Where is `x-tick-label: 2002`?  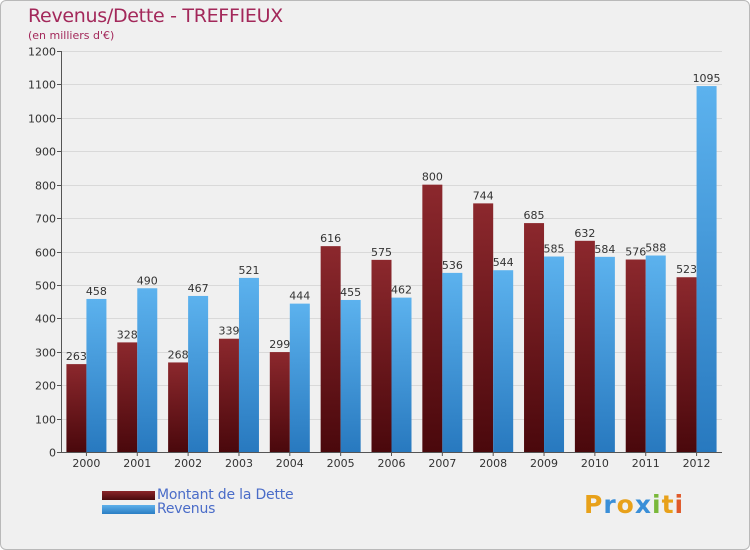 x-tick-label: 2002 is located at coordinates (188, 463).